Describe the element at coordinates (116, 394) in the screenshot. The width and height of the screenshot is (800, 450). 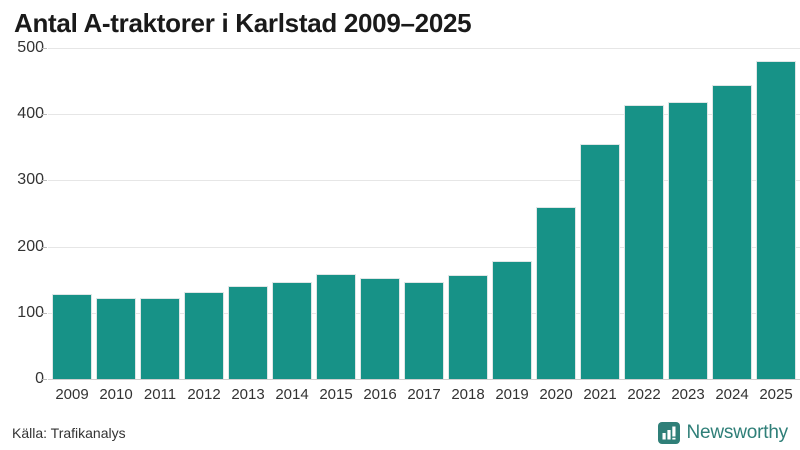
I see `x-tick-label: 2010` at that location.